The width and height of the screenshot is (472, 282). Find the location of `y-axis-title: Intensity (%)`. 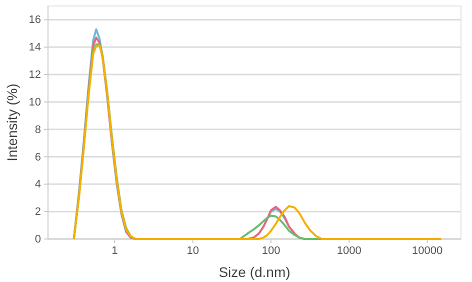

y-axis-title: Intensity (%) is located at coordinates (12, 123).